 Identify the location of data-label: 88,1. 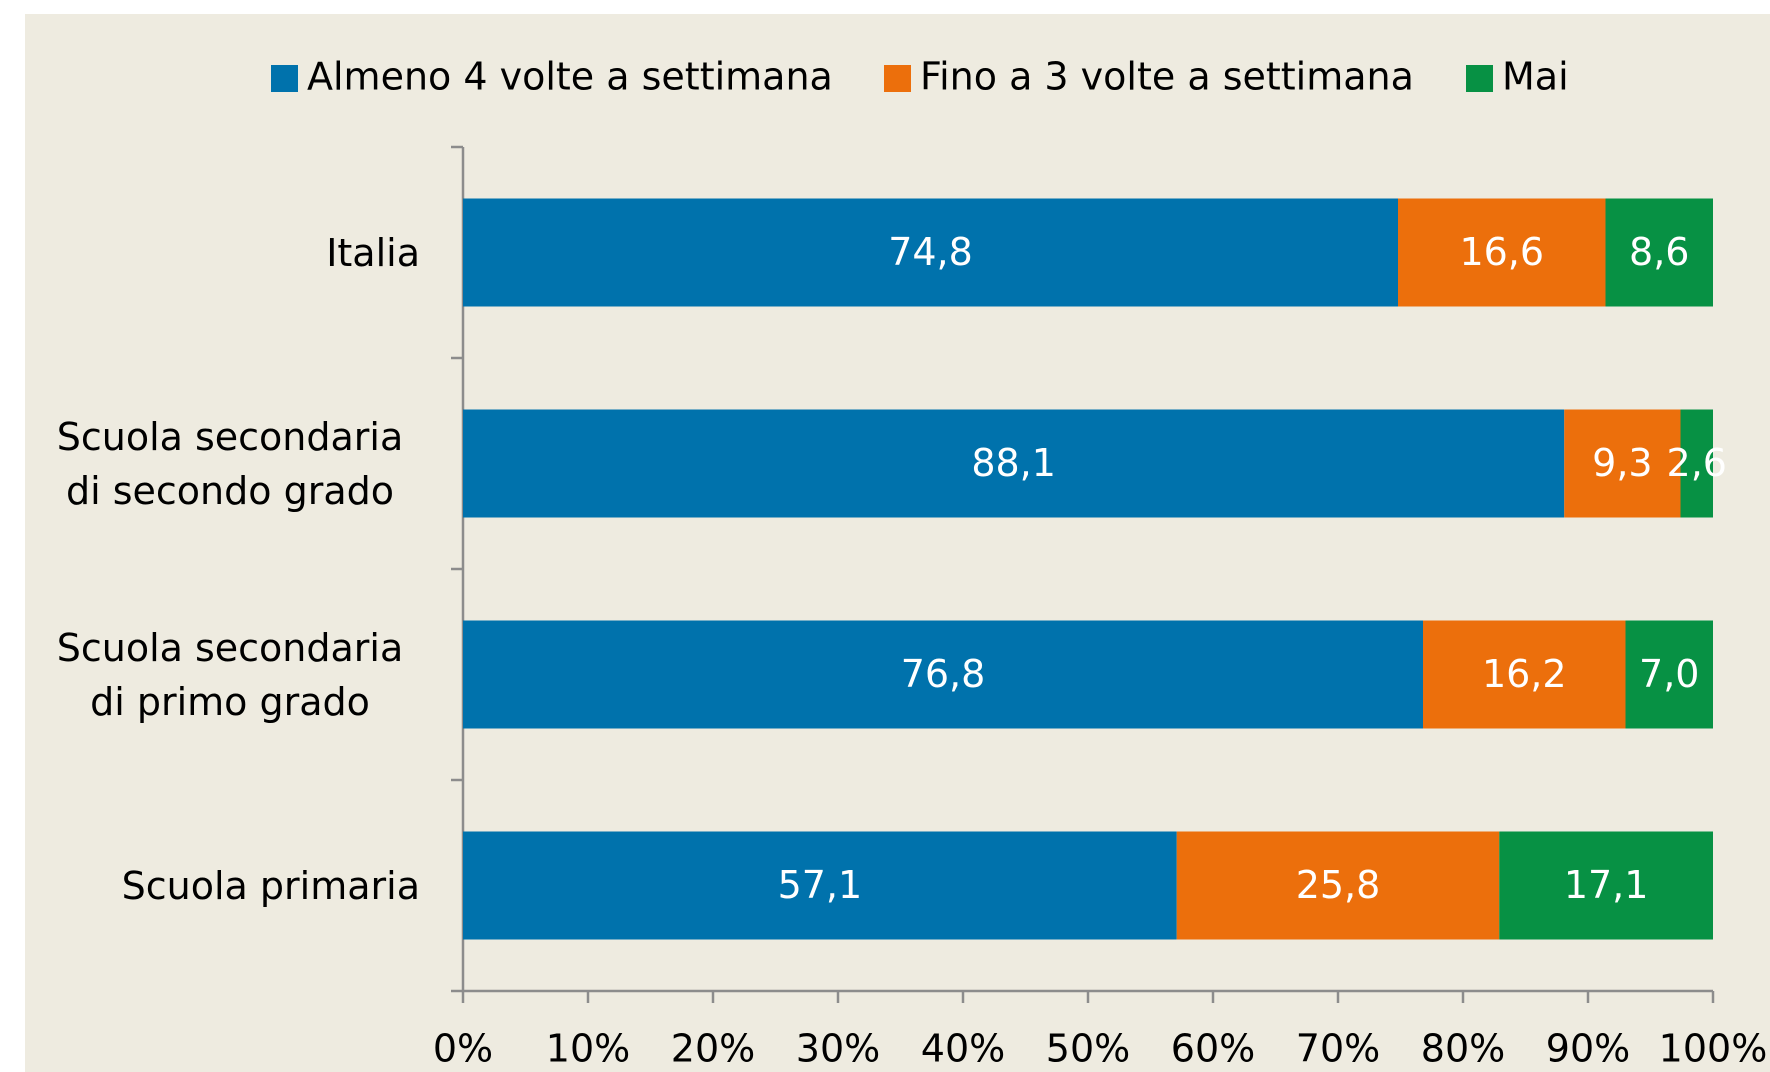
(1013, 463).